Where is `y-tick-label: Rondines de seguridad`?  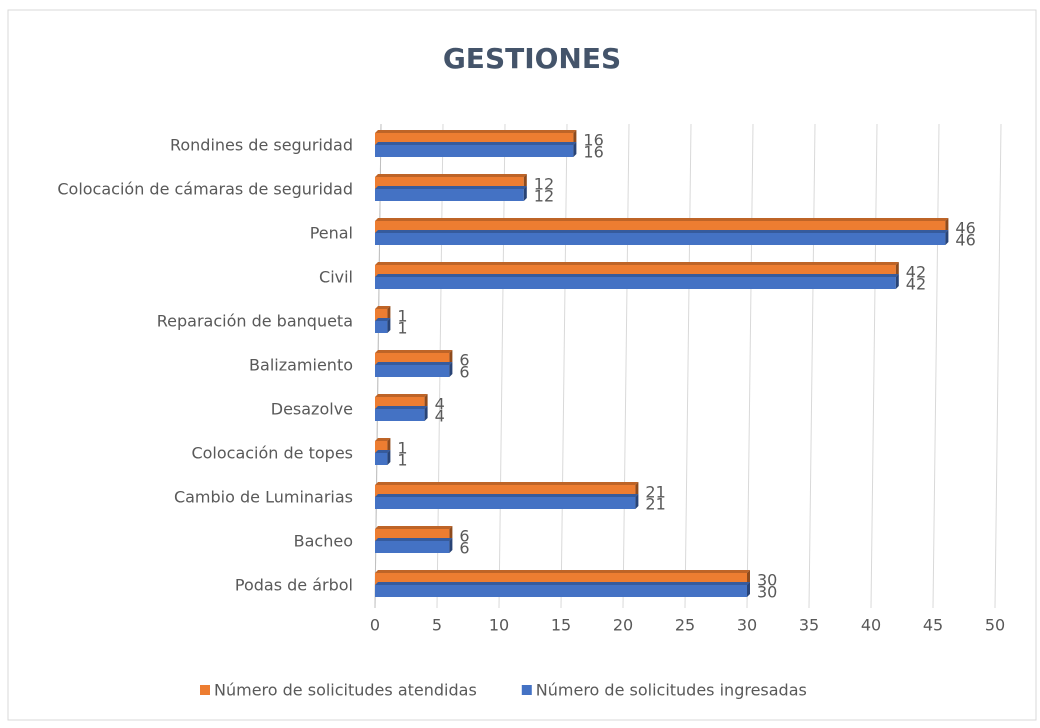 y-tick-label: Rondines de seguridad is located at coordinates (261, 145).